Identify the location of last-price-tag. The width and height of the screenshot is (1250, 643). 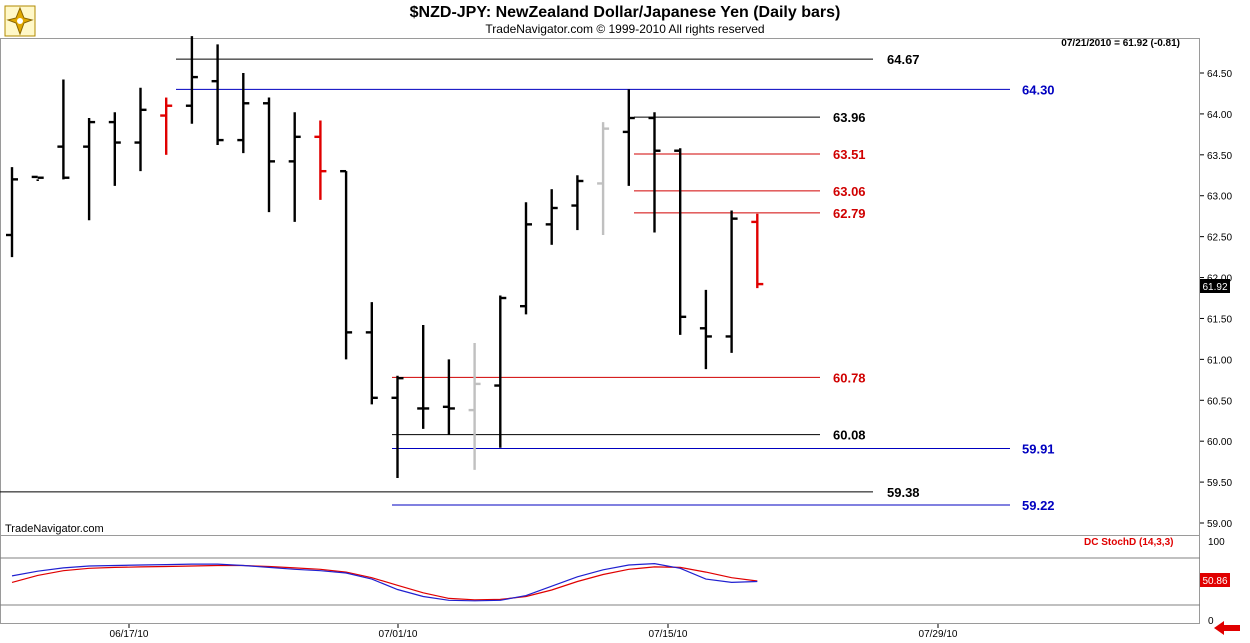
(1215, 286).